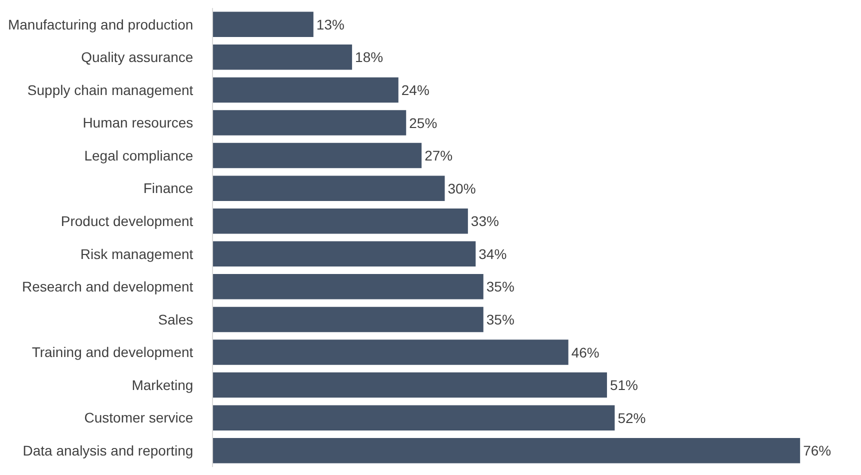 Image resolution: width=861 pixels, height=475 pixels. Describe the element at coordinates (139, 418) in the screenshot. I see `y-tick-label: Customer service` at that location.